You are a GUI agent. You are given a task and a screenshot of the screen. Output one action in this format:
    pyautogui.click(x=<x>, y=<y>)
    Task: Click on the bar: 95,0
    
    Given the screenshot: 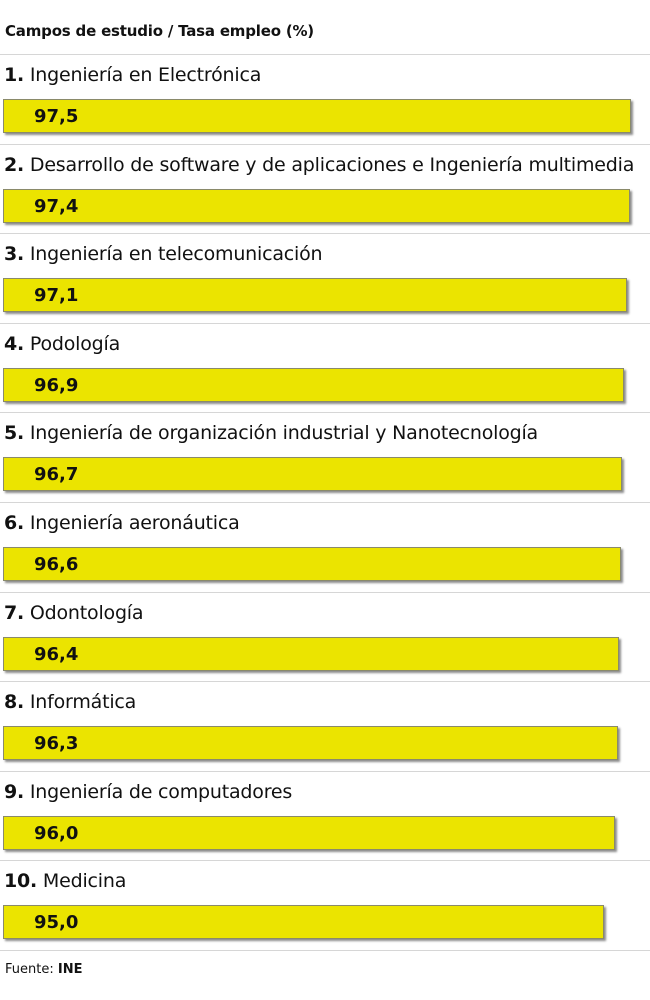 What is the action you would take?
    pyautogui.click(x=303, y=922)
    